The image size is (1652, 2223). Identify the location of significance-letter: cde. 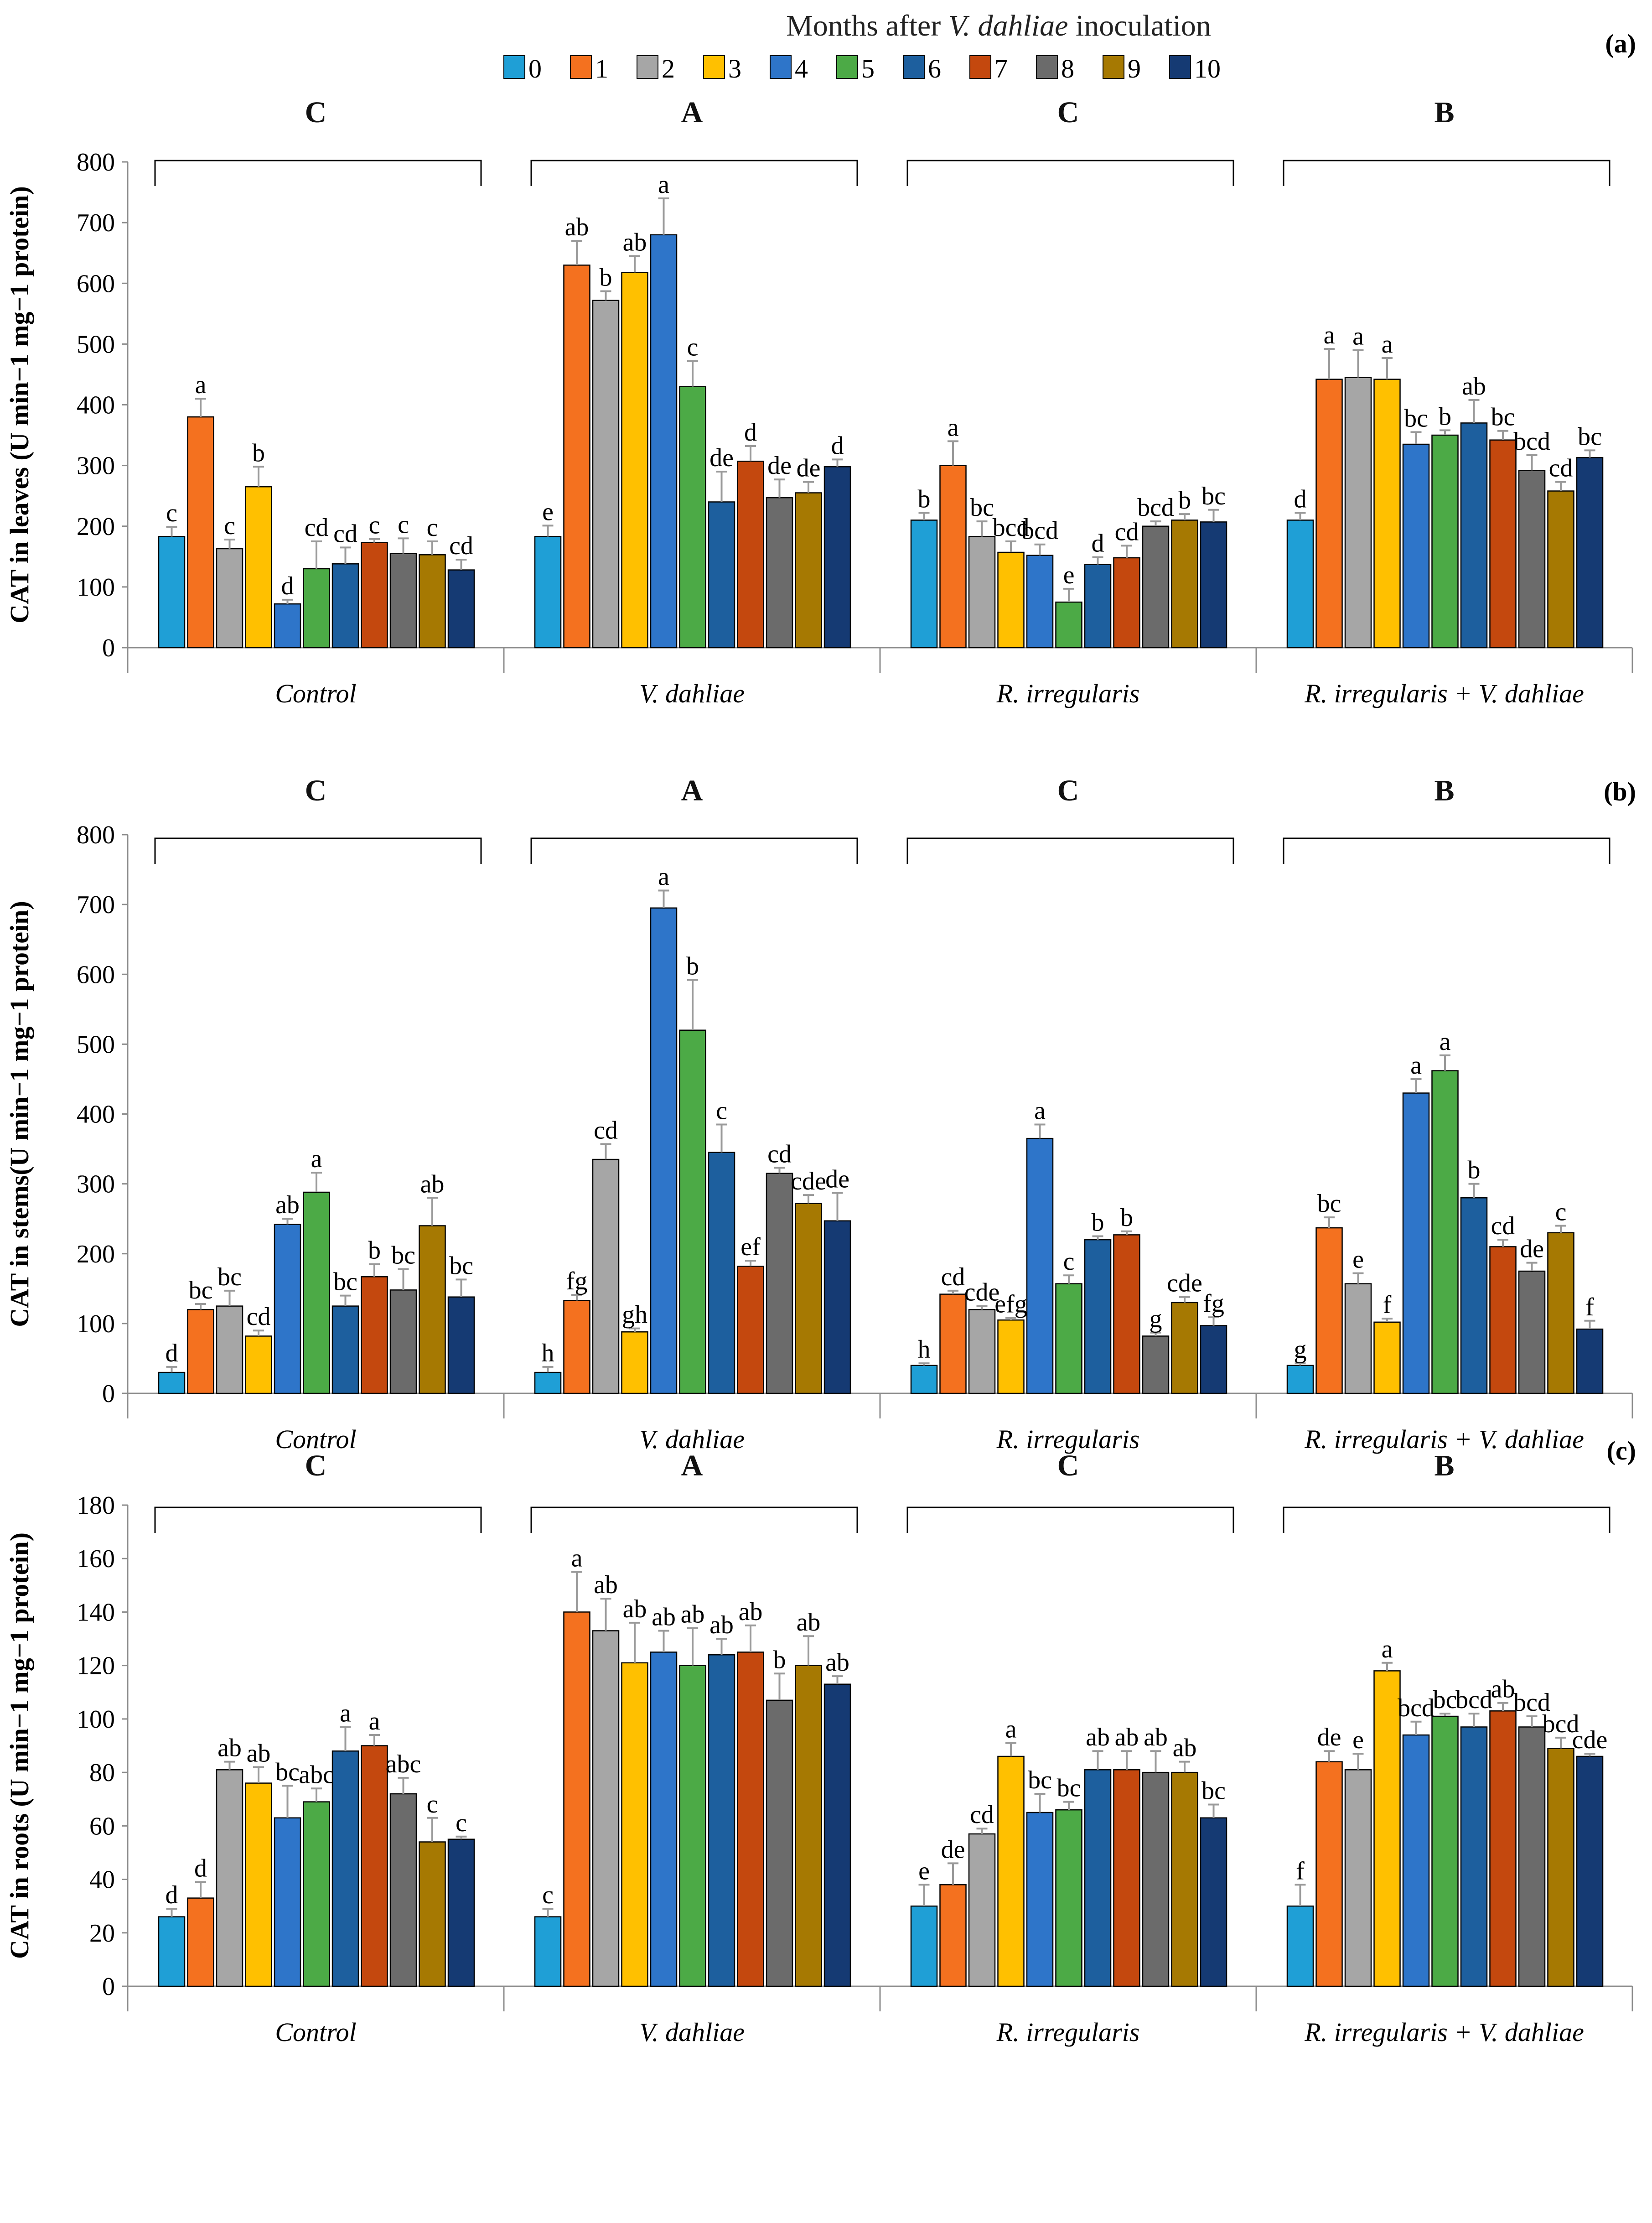
(982, 1292).